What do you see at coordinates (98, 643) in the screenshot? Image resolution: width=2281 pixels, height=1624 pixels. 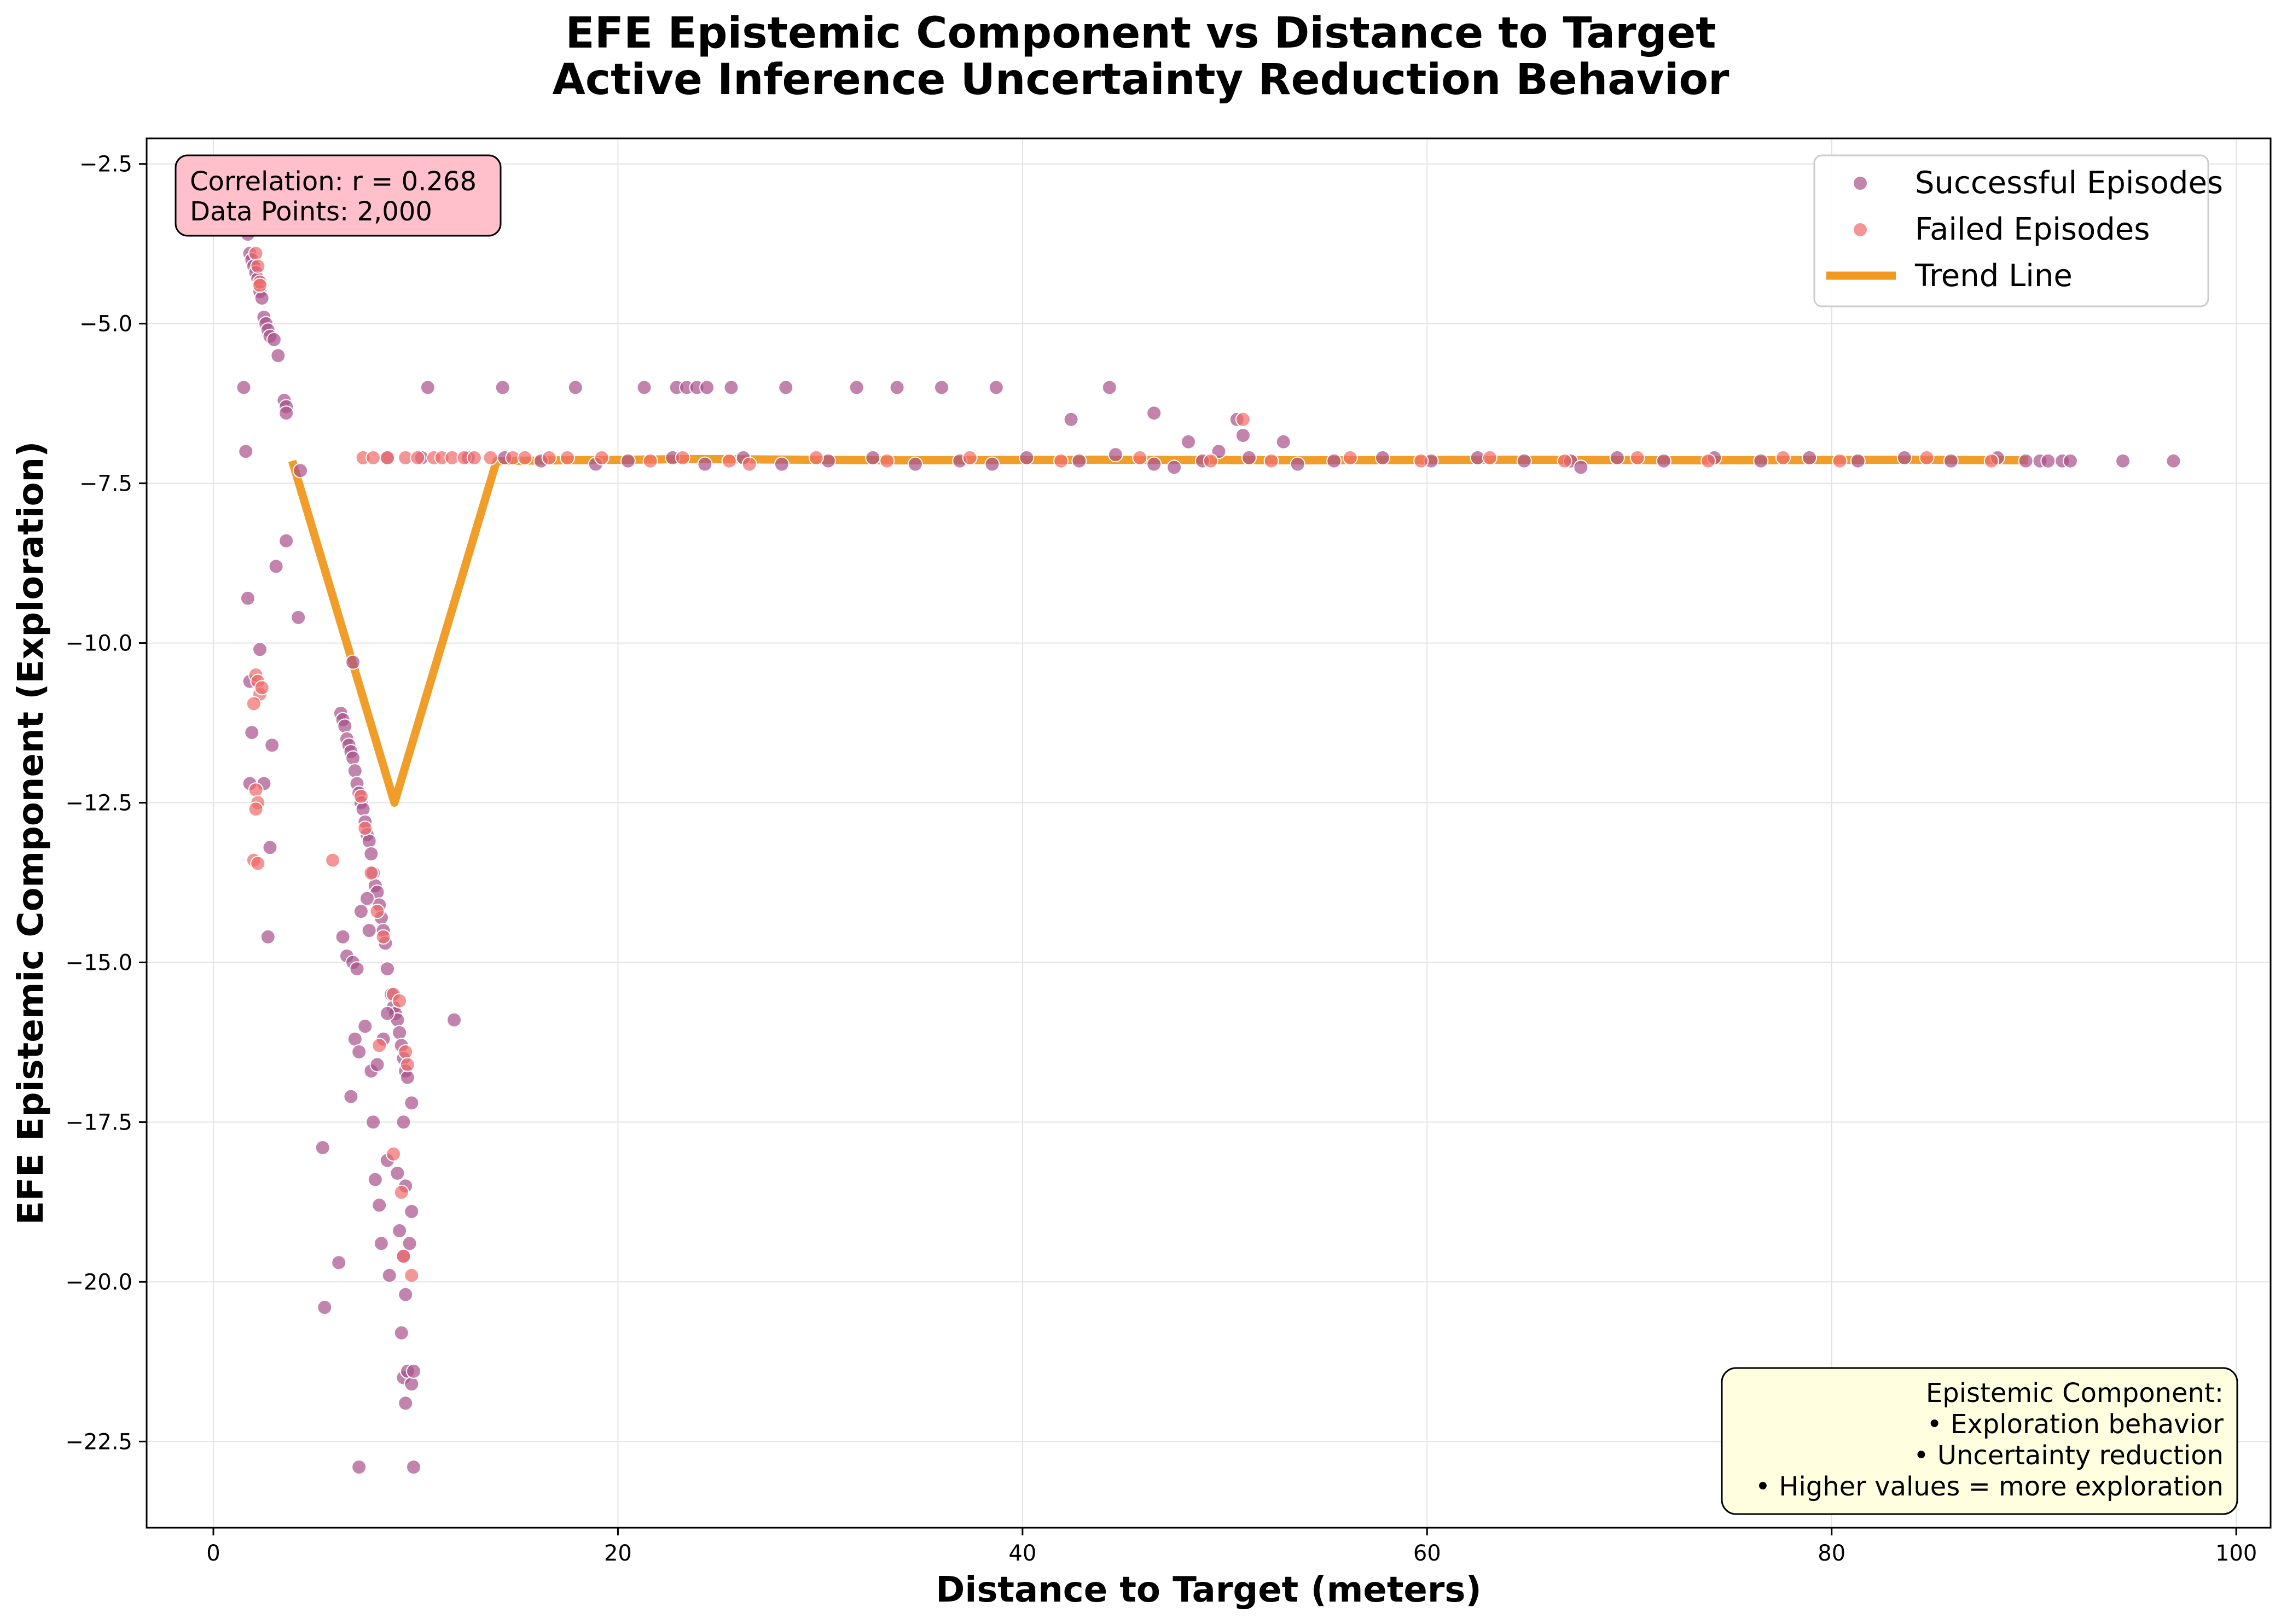 I see `y-tick-label: −10.0` at bounding box center [98, 643].